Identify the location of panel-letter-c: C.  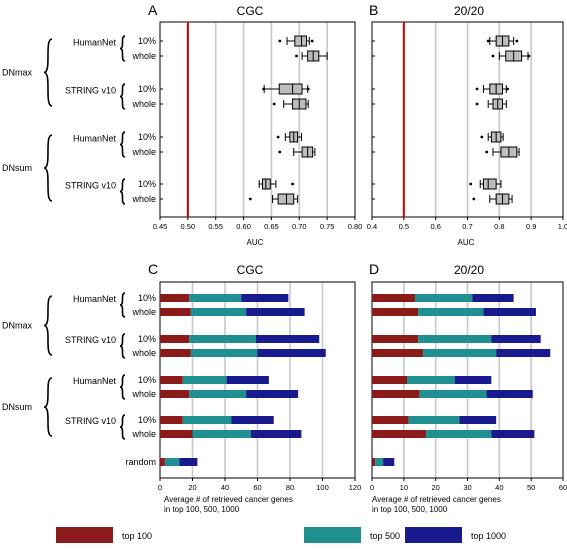
(153, 269).